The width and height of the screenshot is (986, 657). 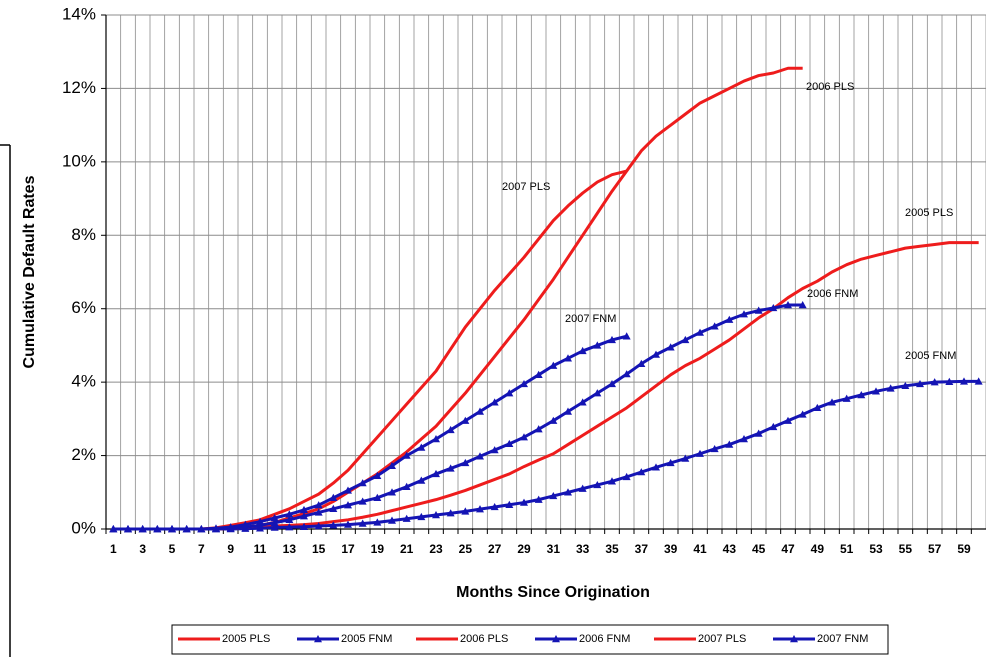 What do you see at coordinates (759, 549) in the screenshot?
I see `x-tick-label: 45` at bounding box center [759, 549].